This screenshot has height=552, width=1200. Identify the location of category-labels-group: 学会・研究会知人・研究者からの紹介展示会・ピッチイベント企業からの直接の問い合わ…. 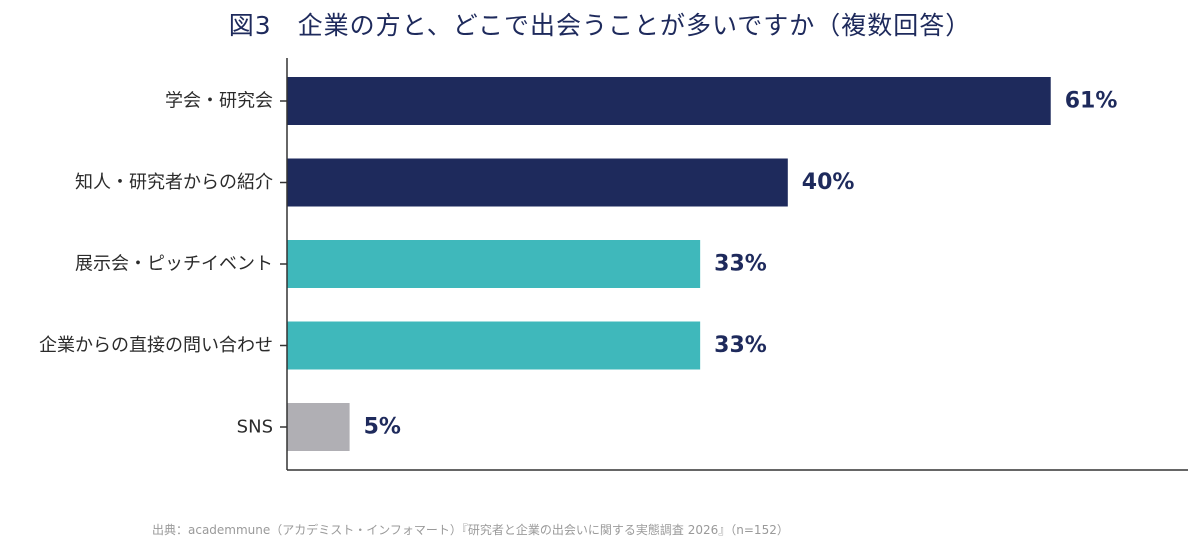
(156, 264).